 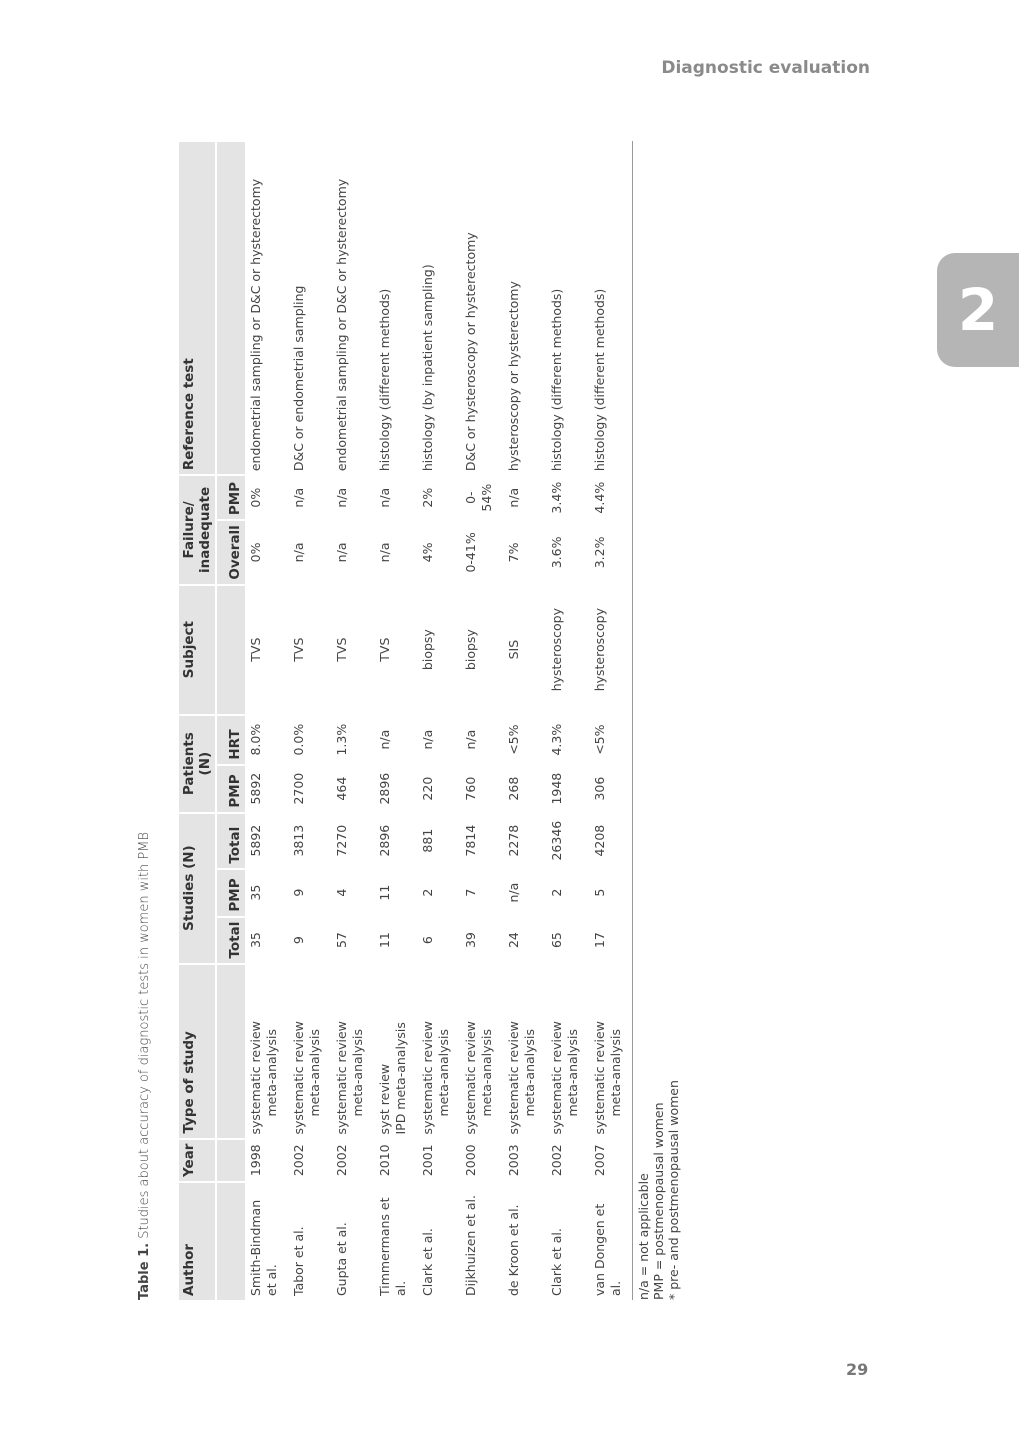 What do you see at coordinates (400, 1078) in the screenshot?
I see `type-line: IPD meta-analysis` at bounding box center [400, 1078].